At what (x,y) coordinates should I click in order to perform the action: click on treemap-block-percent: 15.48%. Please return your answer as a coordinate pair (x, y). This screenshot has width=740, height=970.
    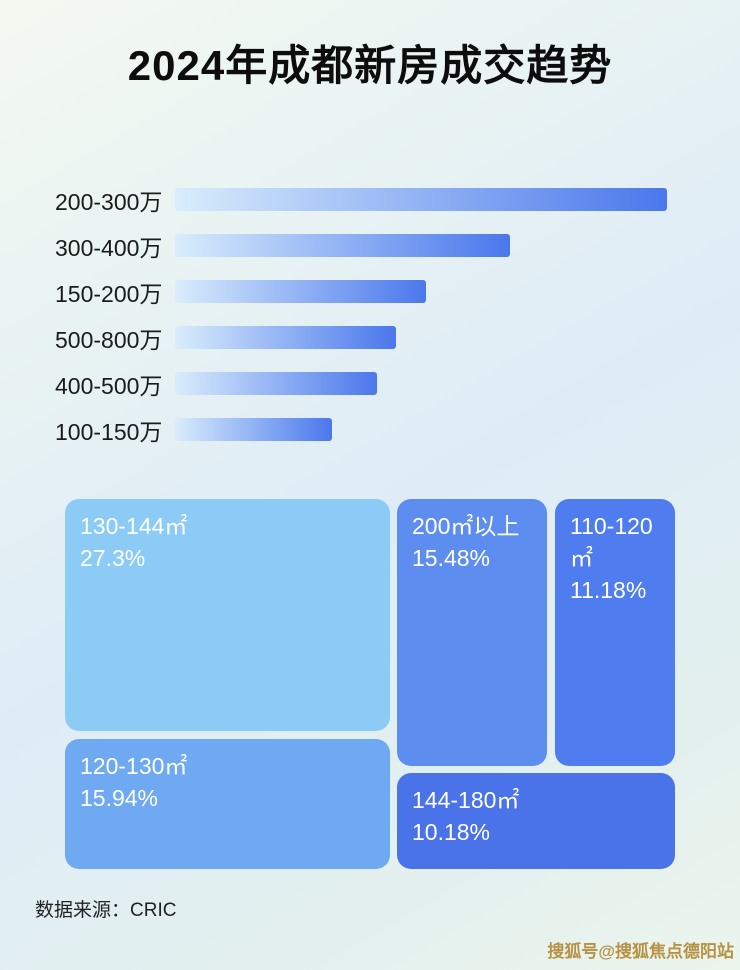
    Looking at the image, I should click on (451, 557).